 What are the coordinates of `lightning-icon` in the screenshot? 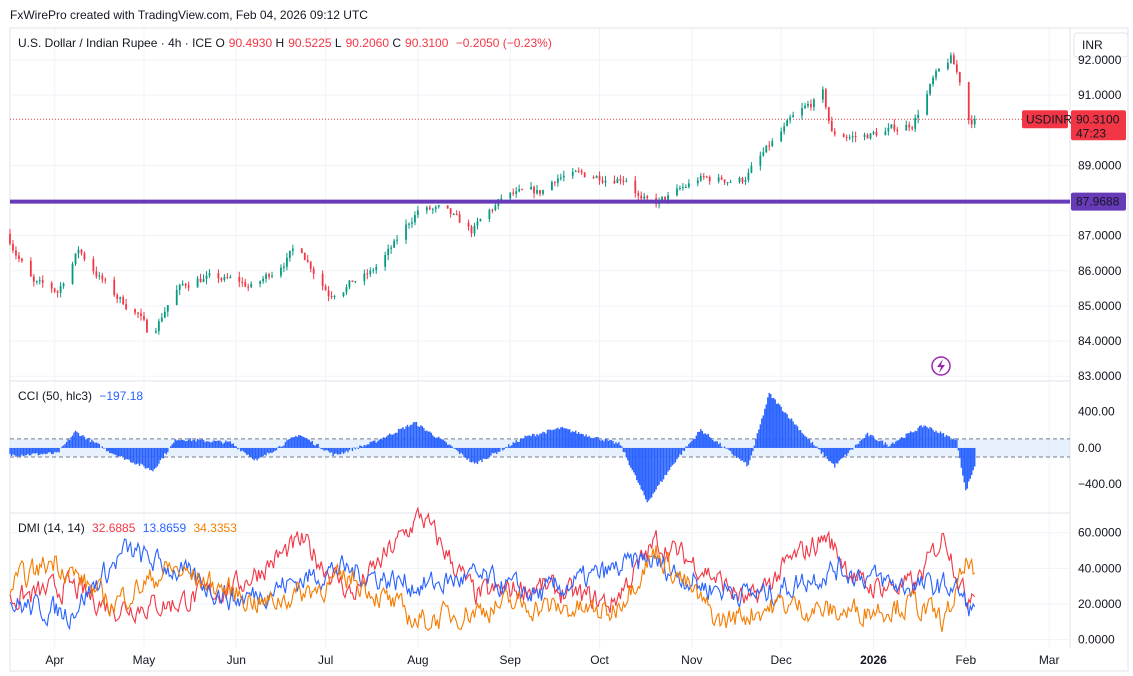 It's located at (941, 366).